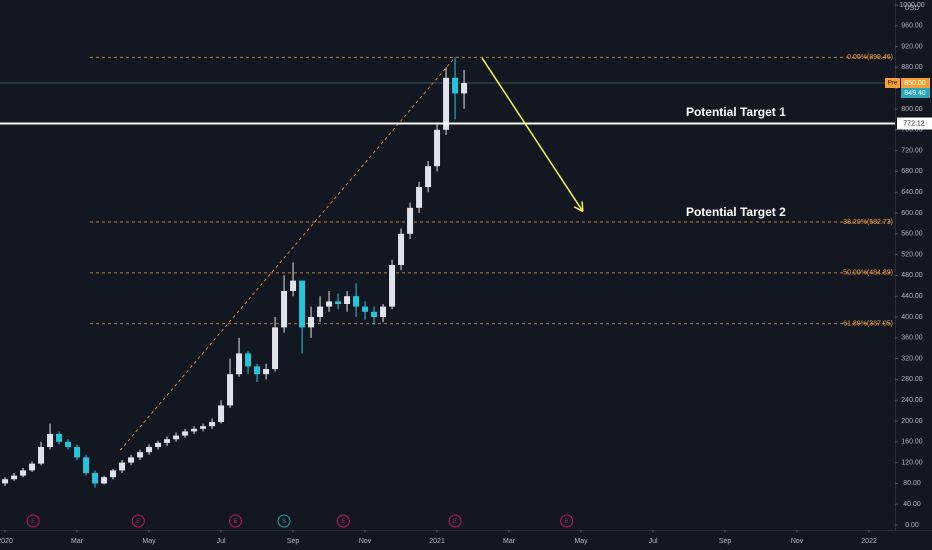 This screenshot has width=932, height=550. Describe the element at coordinates (911, 5) in the screenshot. I see `y-tick-label: 1000.00` at that location.